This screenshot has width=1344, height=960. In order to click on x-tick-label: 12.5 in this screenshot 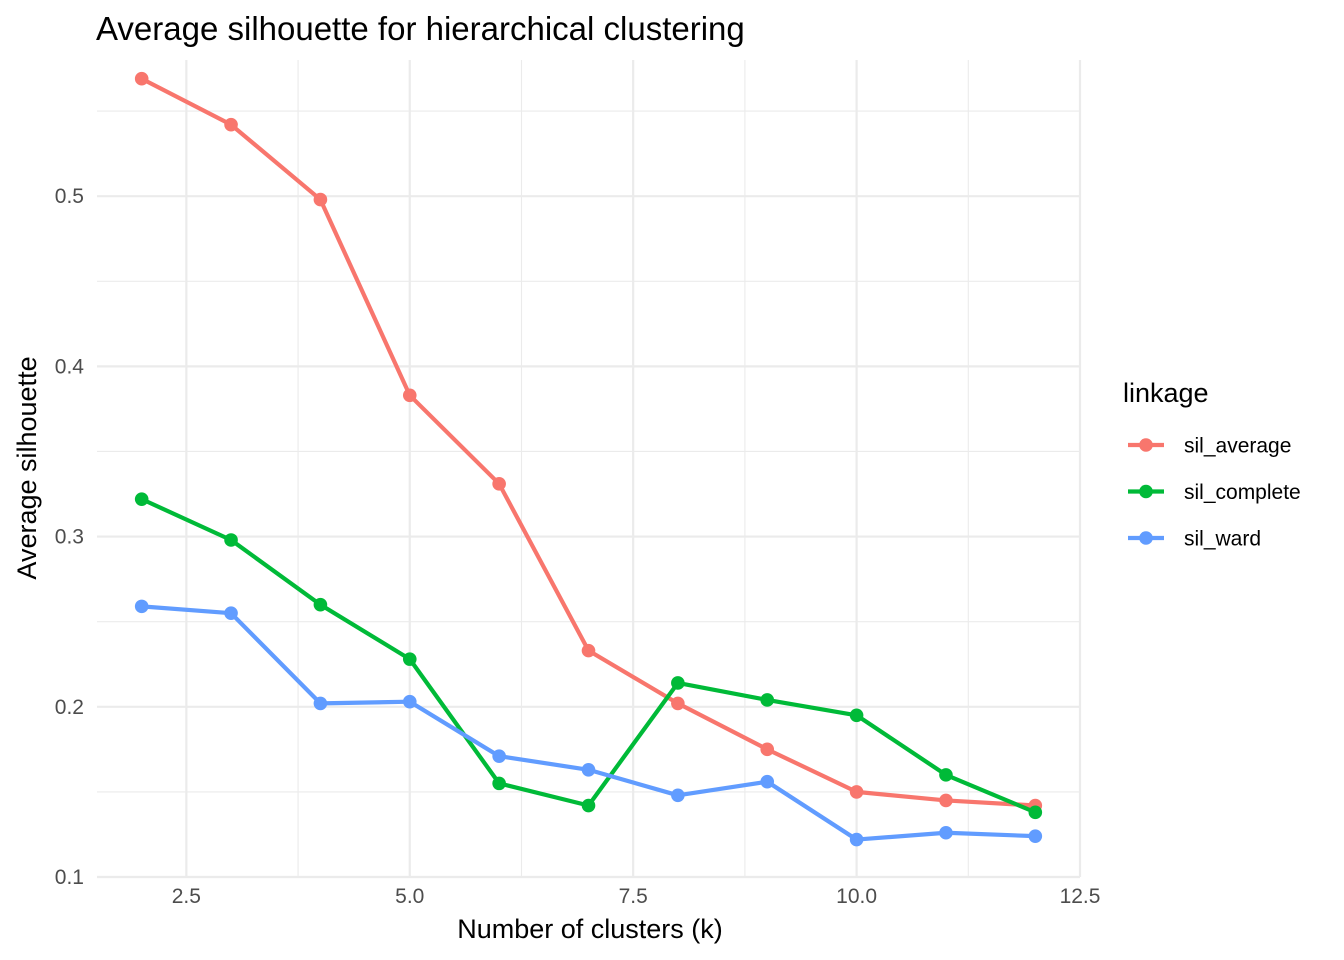, I will do `click(1080, 896)`.